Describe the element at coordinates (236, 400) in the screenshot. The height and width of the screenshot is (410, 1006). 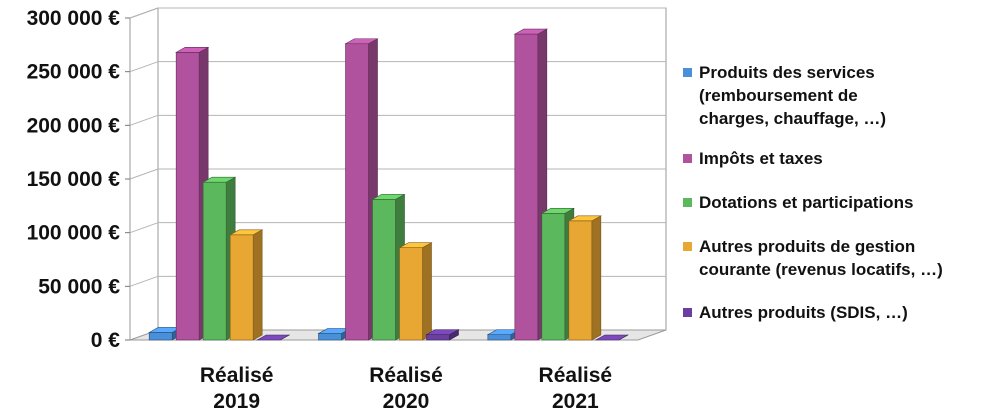
I see `x-tick-label: 2019` at that location.